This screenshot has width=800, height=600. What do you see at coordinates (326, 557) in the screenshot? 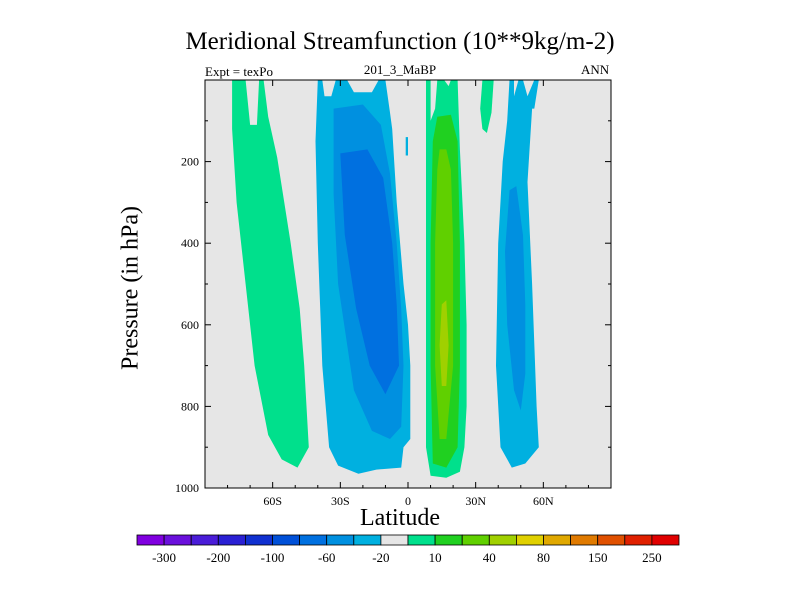
I see `colorbar-label: -60` at bounding box center [326, 557].